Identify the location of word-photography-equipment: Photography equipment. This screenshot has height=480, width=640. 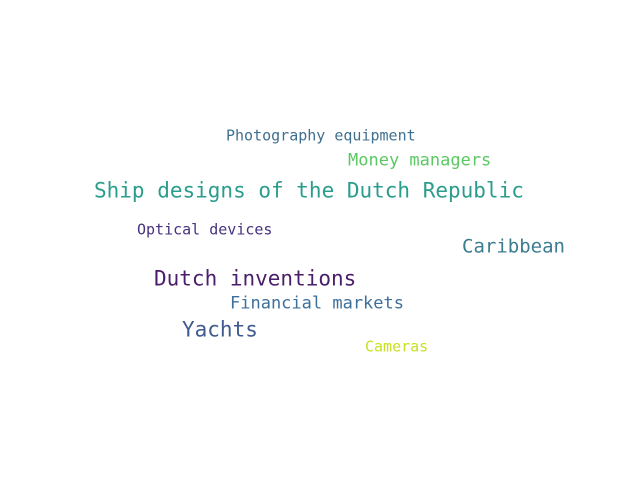
(321, 135).